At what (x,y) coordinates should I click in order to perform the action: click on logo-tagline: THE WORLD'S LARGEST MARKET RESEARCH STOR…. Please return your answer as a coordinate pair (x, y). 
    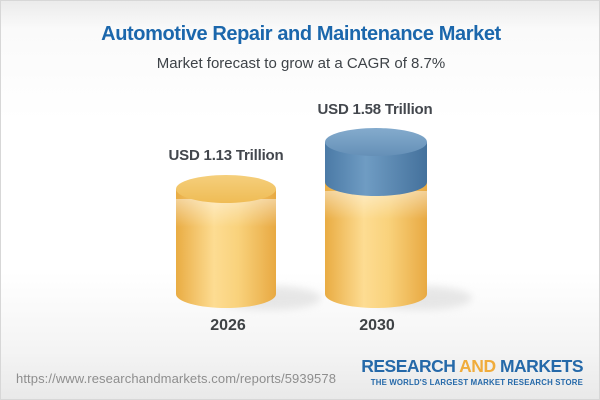
    Looking at the image, I should click on (476, 382).